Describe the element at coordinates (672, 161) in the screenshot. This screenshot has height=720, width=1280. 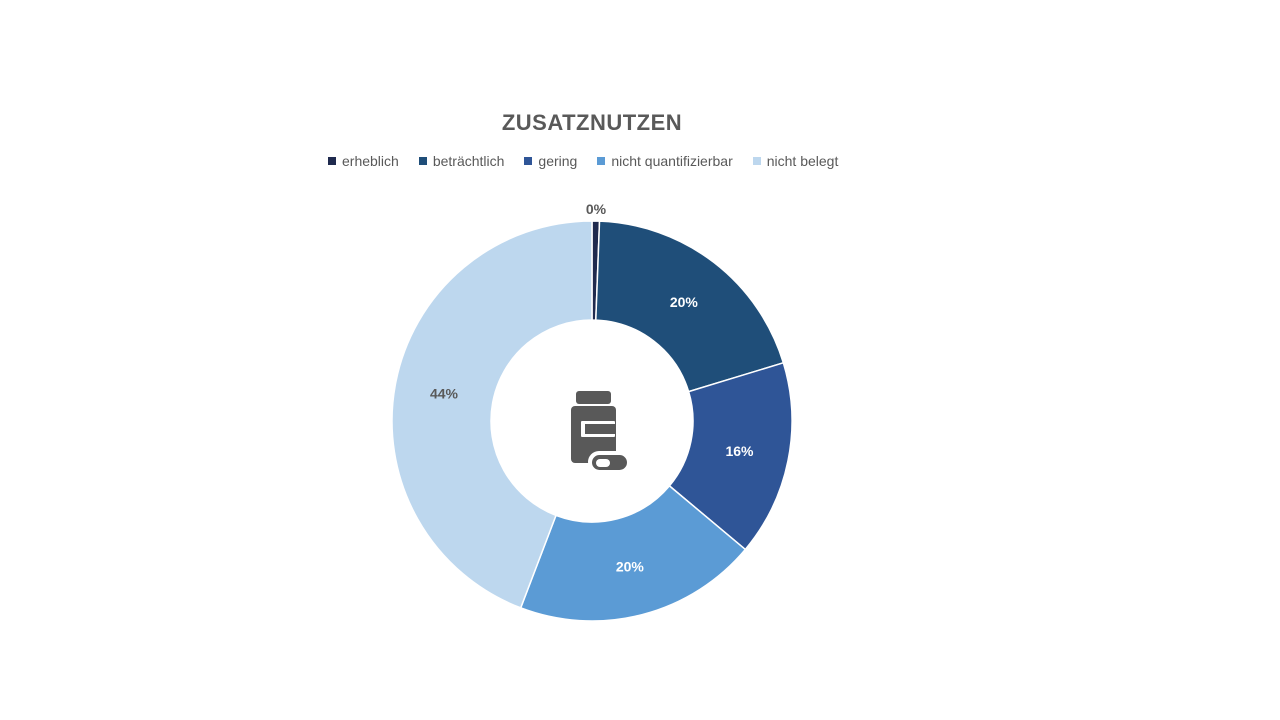
I see `legend-label: nicht quantifizierbar` at that location.